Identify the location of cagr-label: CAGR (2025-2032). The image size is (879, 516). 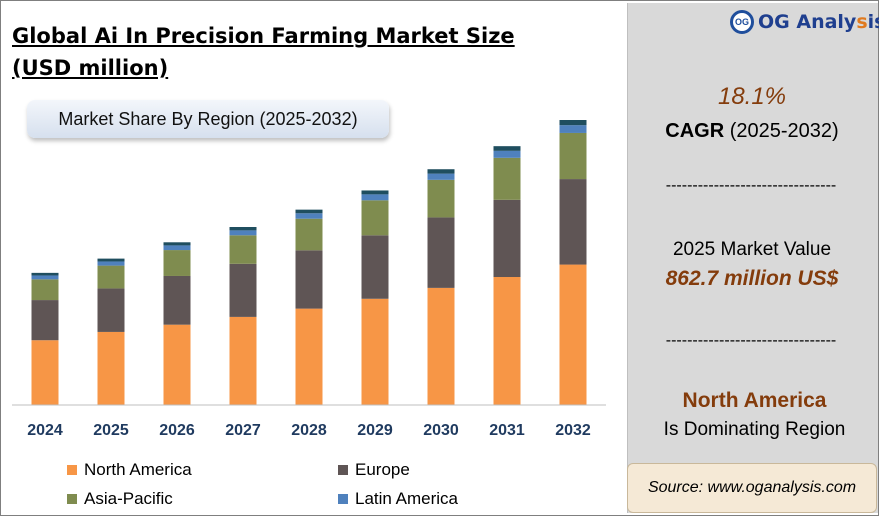
(752, 131).